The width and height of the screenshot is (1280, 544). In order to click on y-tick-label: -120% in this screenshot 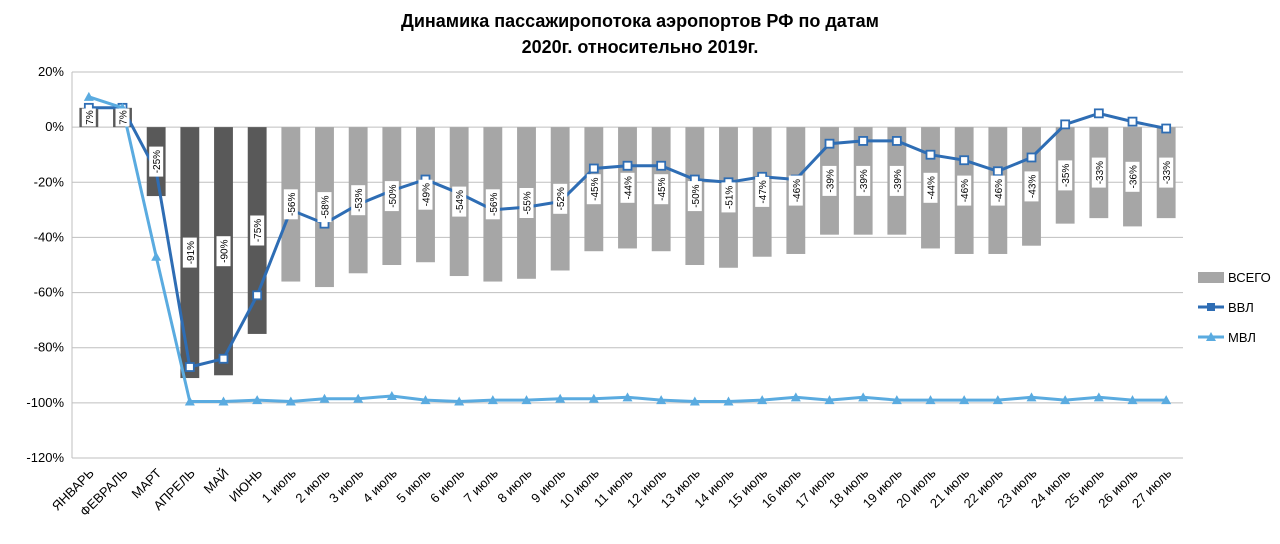, I will do `click(45, 457)`.